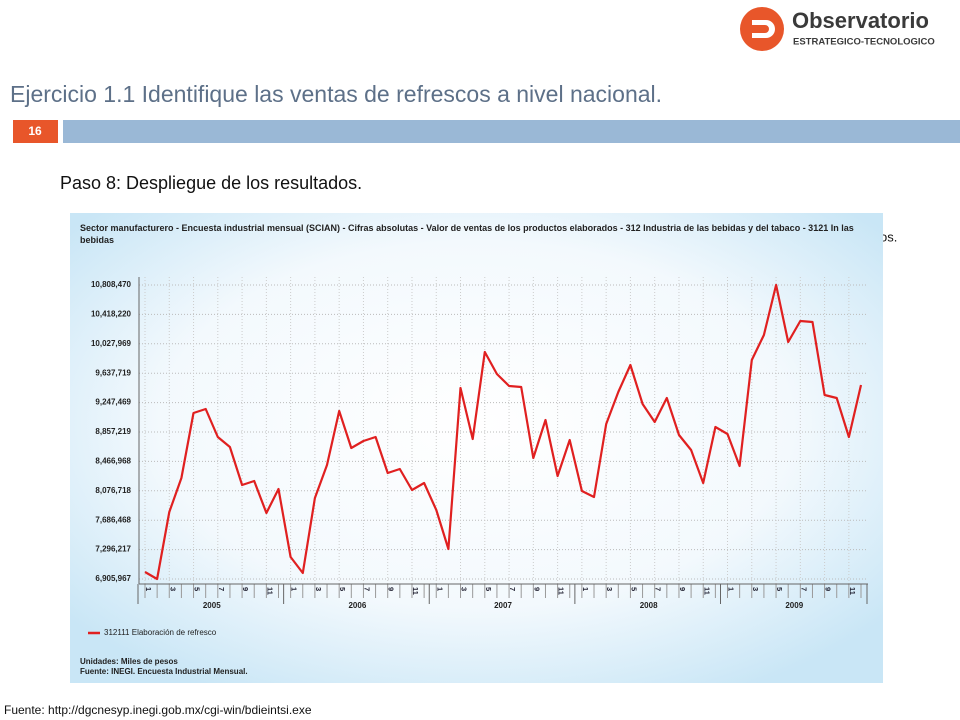  Describe the element at coordinates (794, 605) in the screenshot. I see `year-label: 2009` at that location.